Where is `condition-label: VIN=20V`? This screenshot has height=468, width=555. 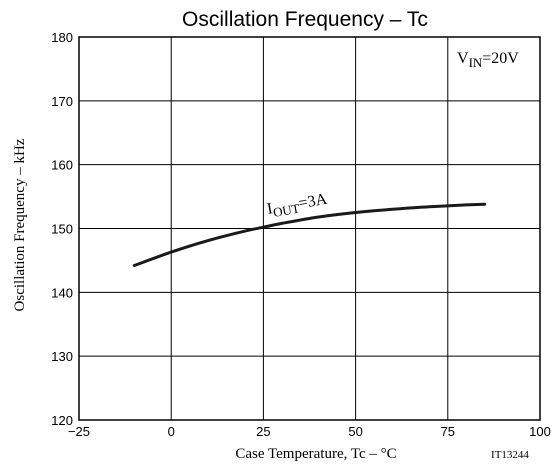 condition-label: VIN=20V is located at coordinates (488, 60).